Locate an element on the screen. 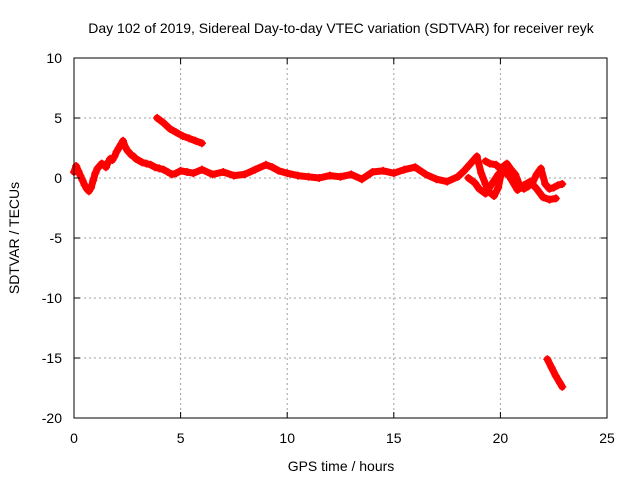 This screenshot has width=640, height=480. x-tick-label: 10 is located at coordinates (287, 438).